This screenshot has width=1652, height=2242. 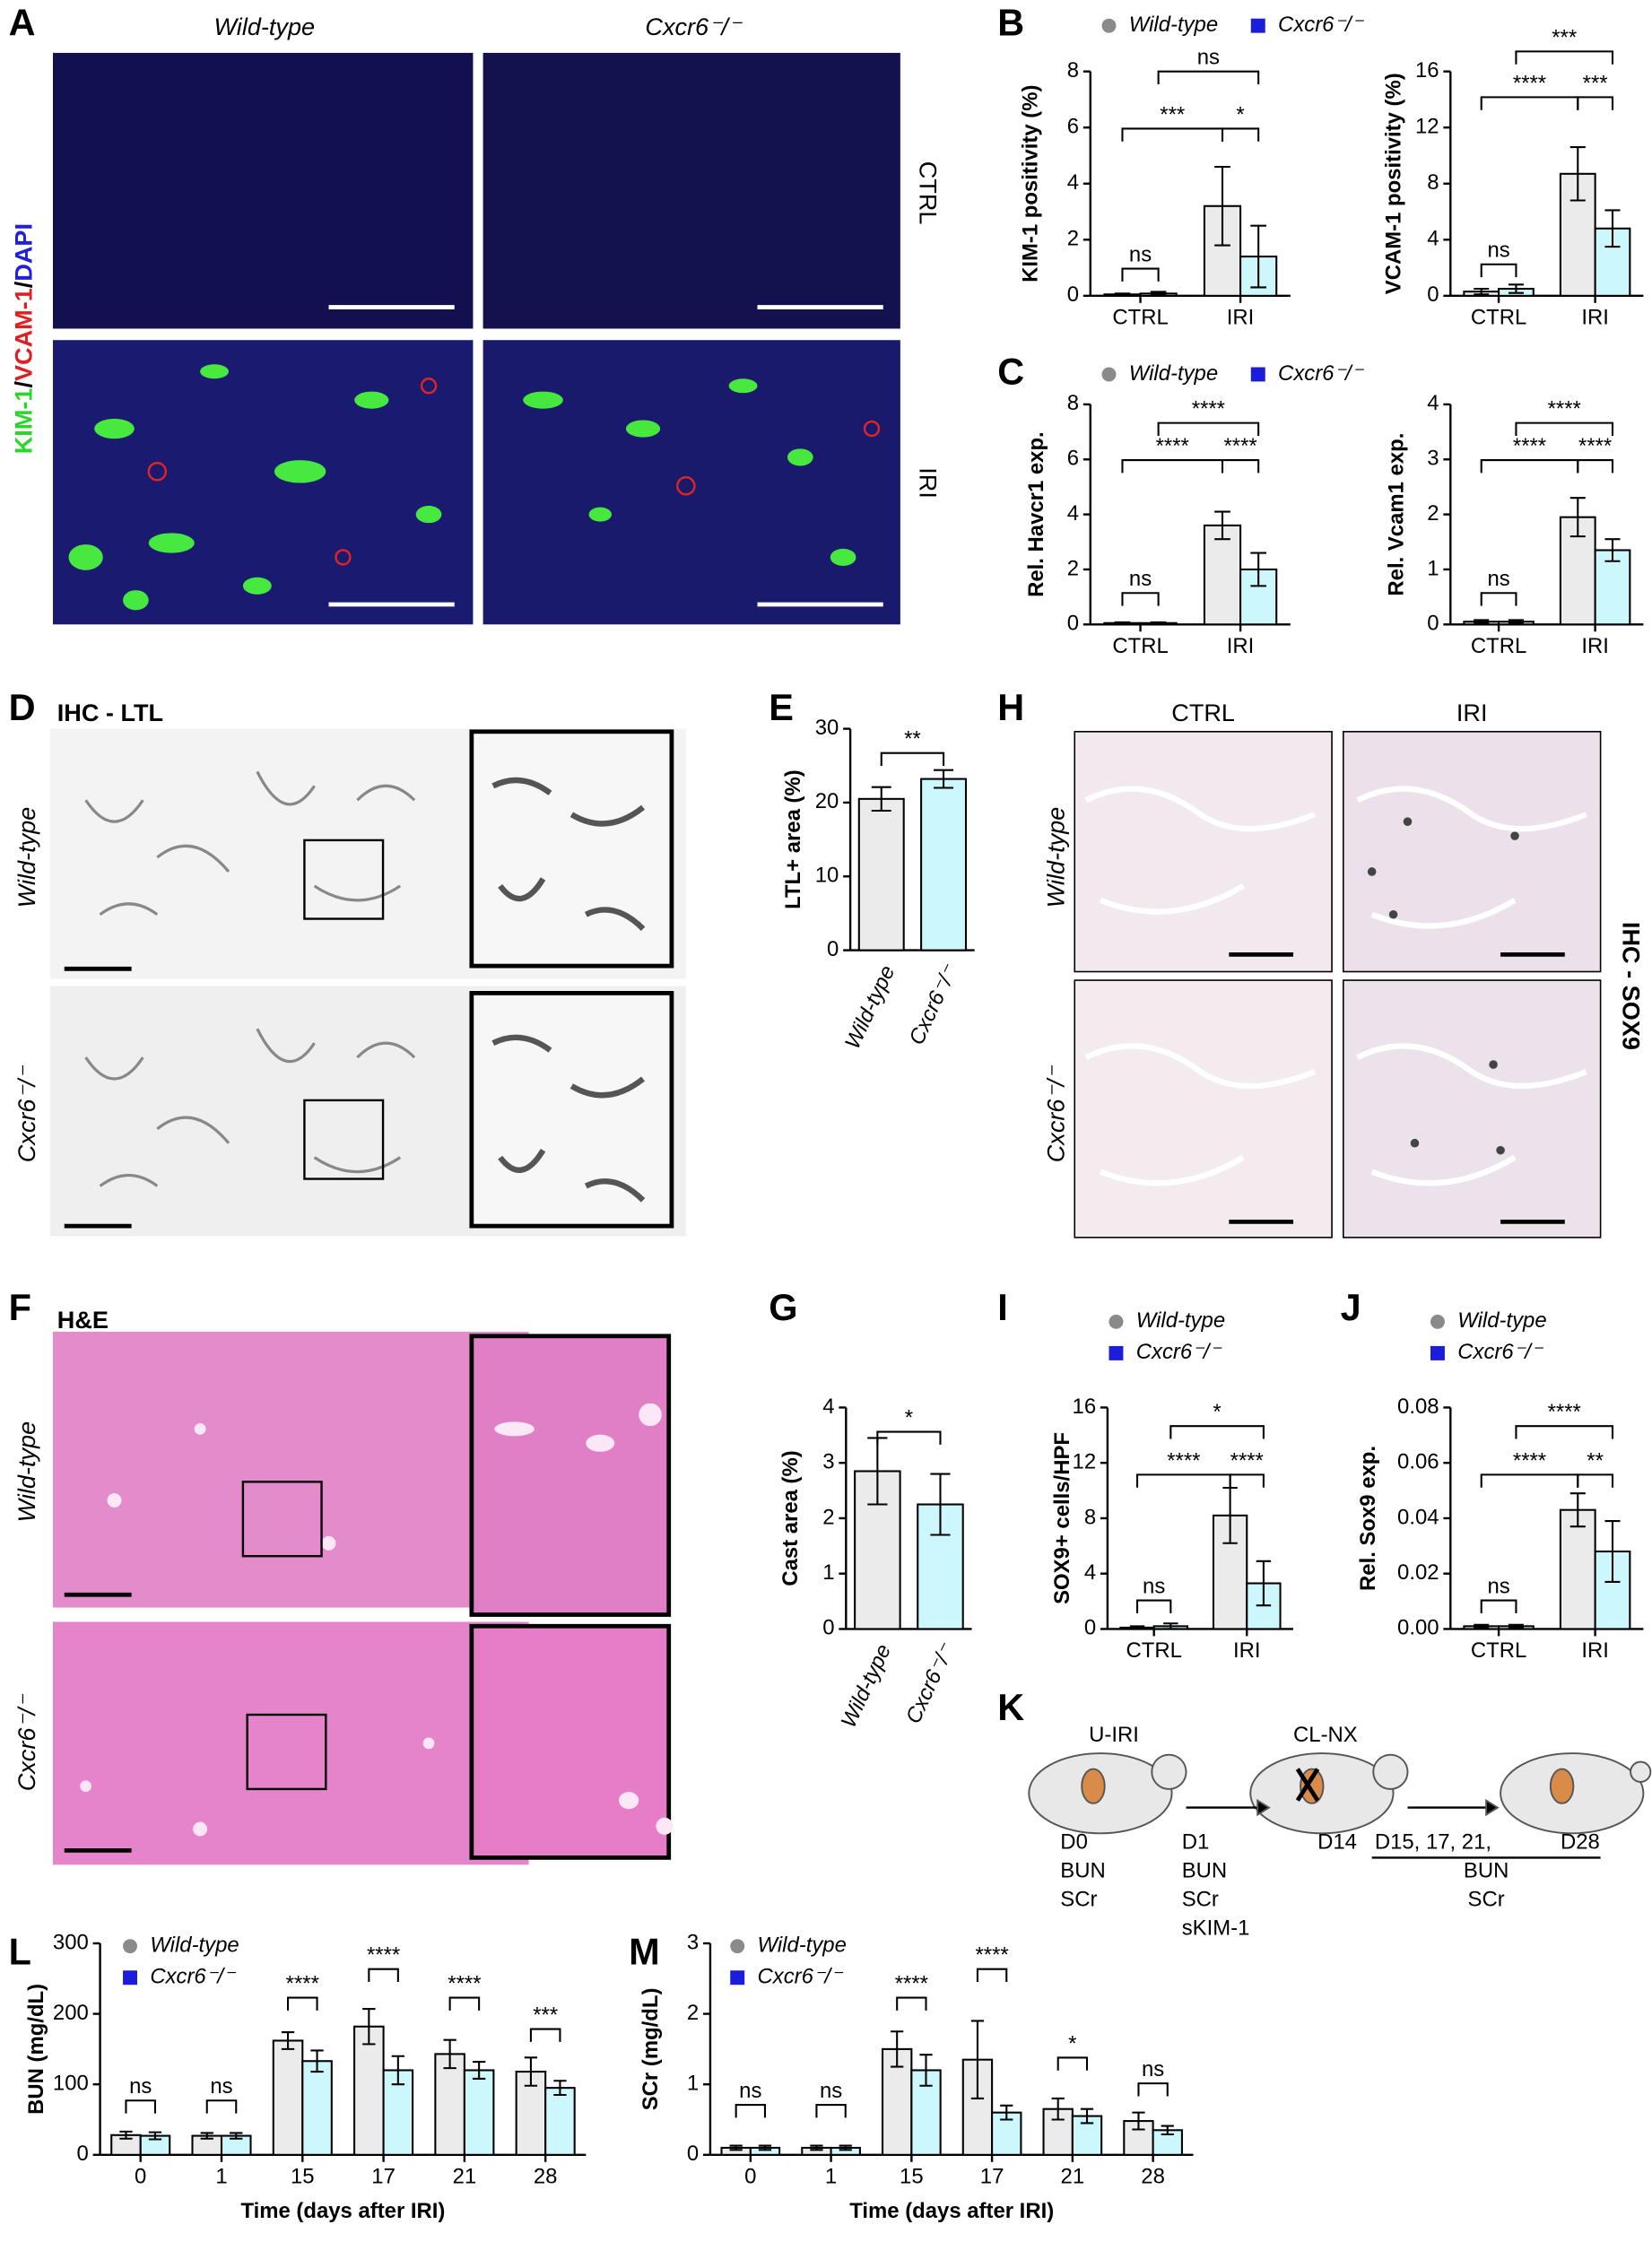 What do you see at coordinates (462, 487) in the screenshot?
I see `group` at bounding box center [462, 487].